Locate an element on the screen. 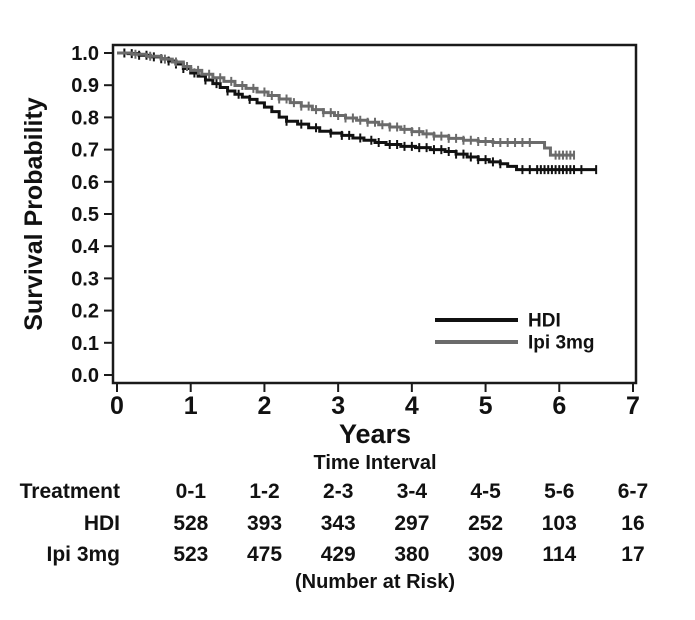  risk-value: 309 is located at coordinates (486, 554).